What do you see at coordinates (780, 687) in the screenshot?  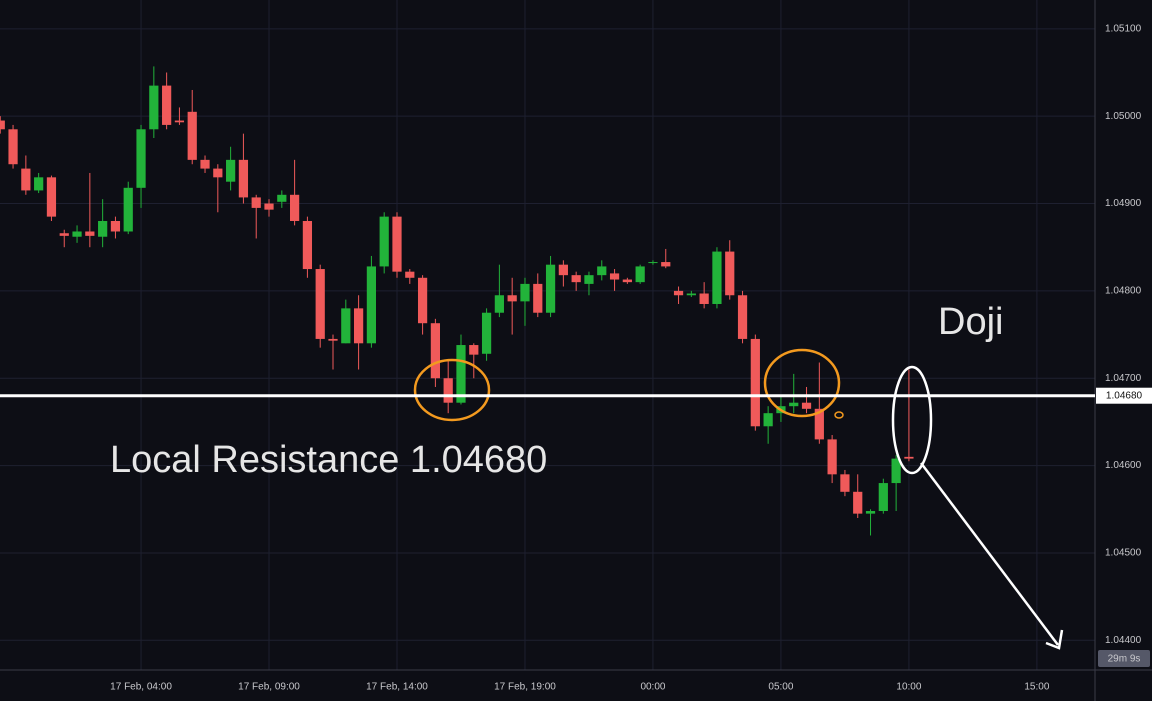 I see `x-tick-label: 05:00` at bounding box center [780, 687].